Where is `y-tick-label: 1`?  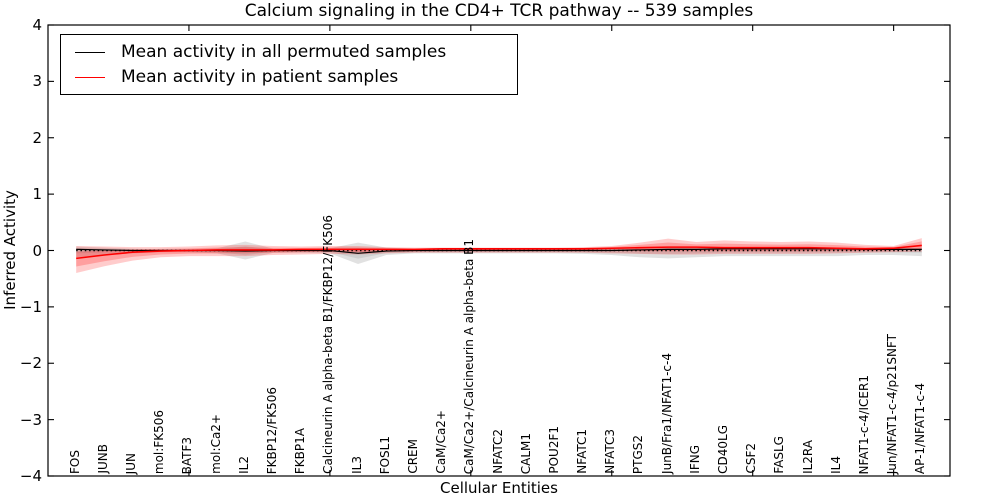
y-tick-label: 1 is located at coordinates (37, 194).